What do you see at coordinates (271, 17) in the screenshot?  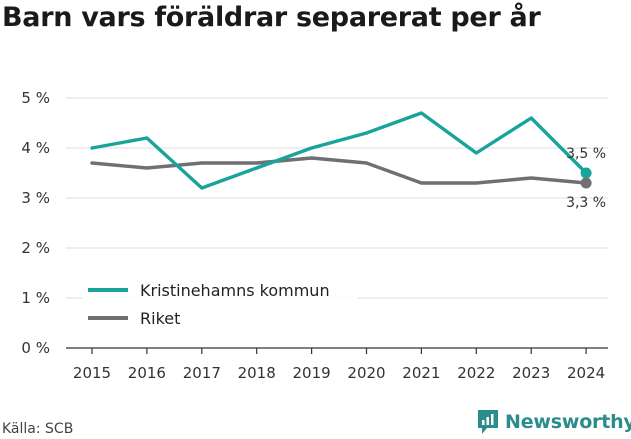 I see `chart-title: Barn vars föräldrar separerat per år` at bounding box center [271, 17].